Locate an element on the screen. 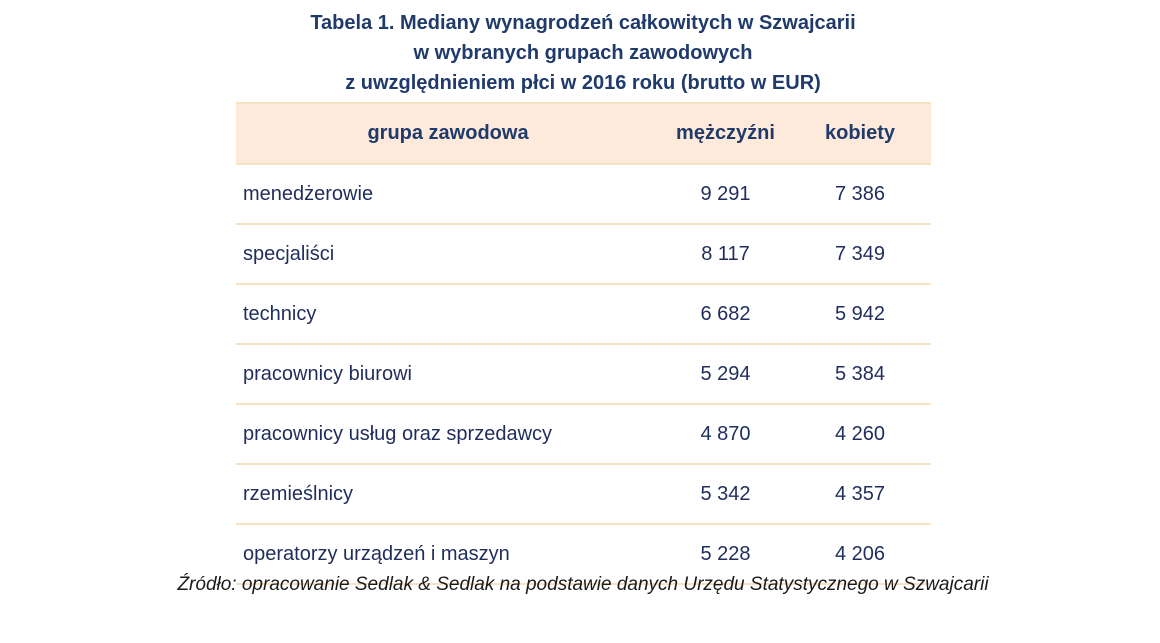  header-women: kobiety is located at coordinates (860, 133).